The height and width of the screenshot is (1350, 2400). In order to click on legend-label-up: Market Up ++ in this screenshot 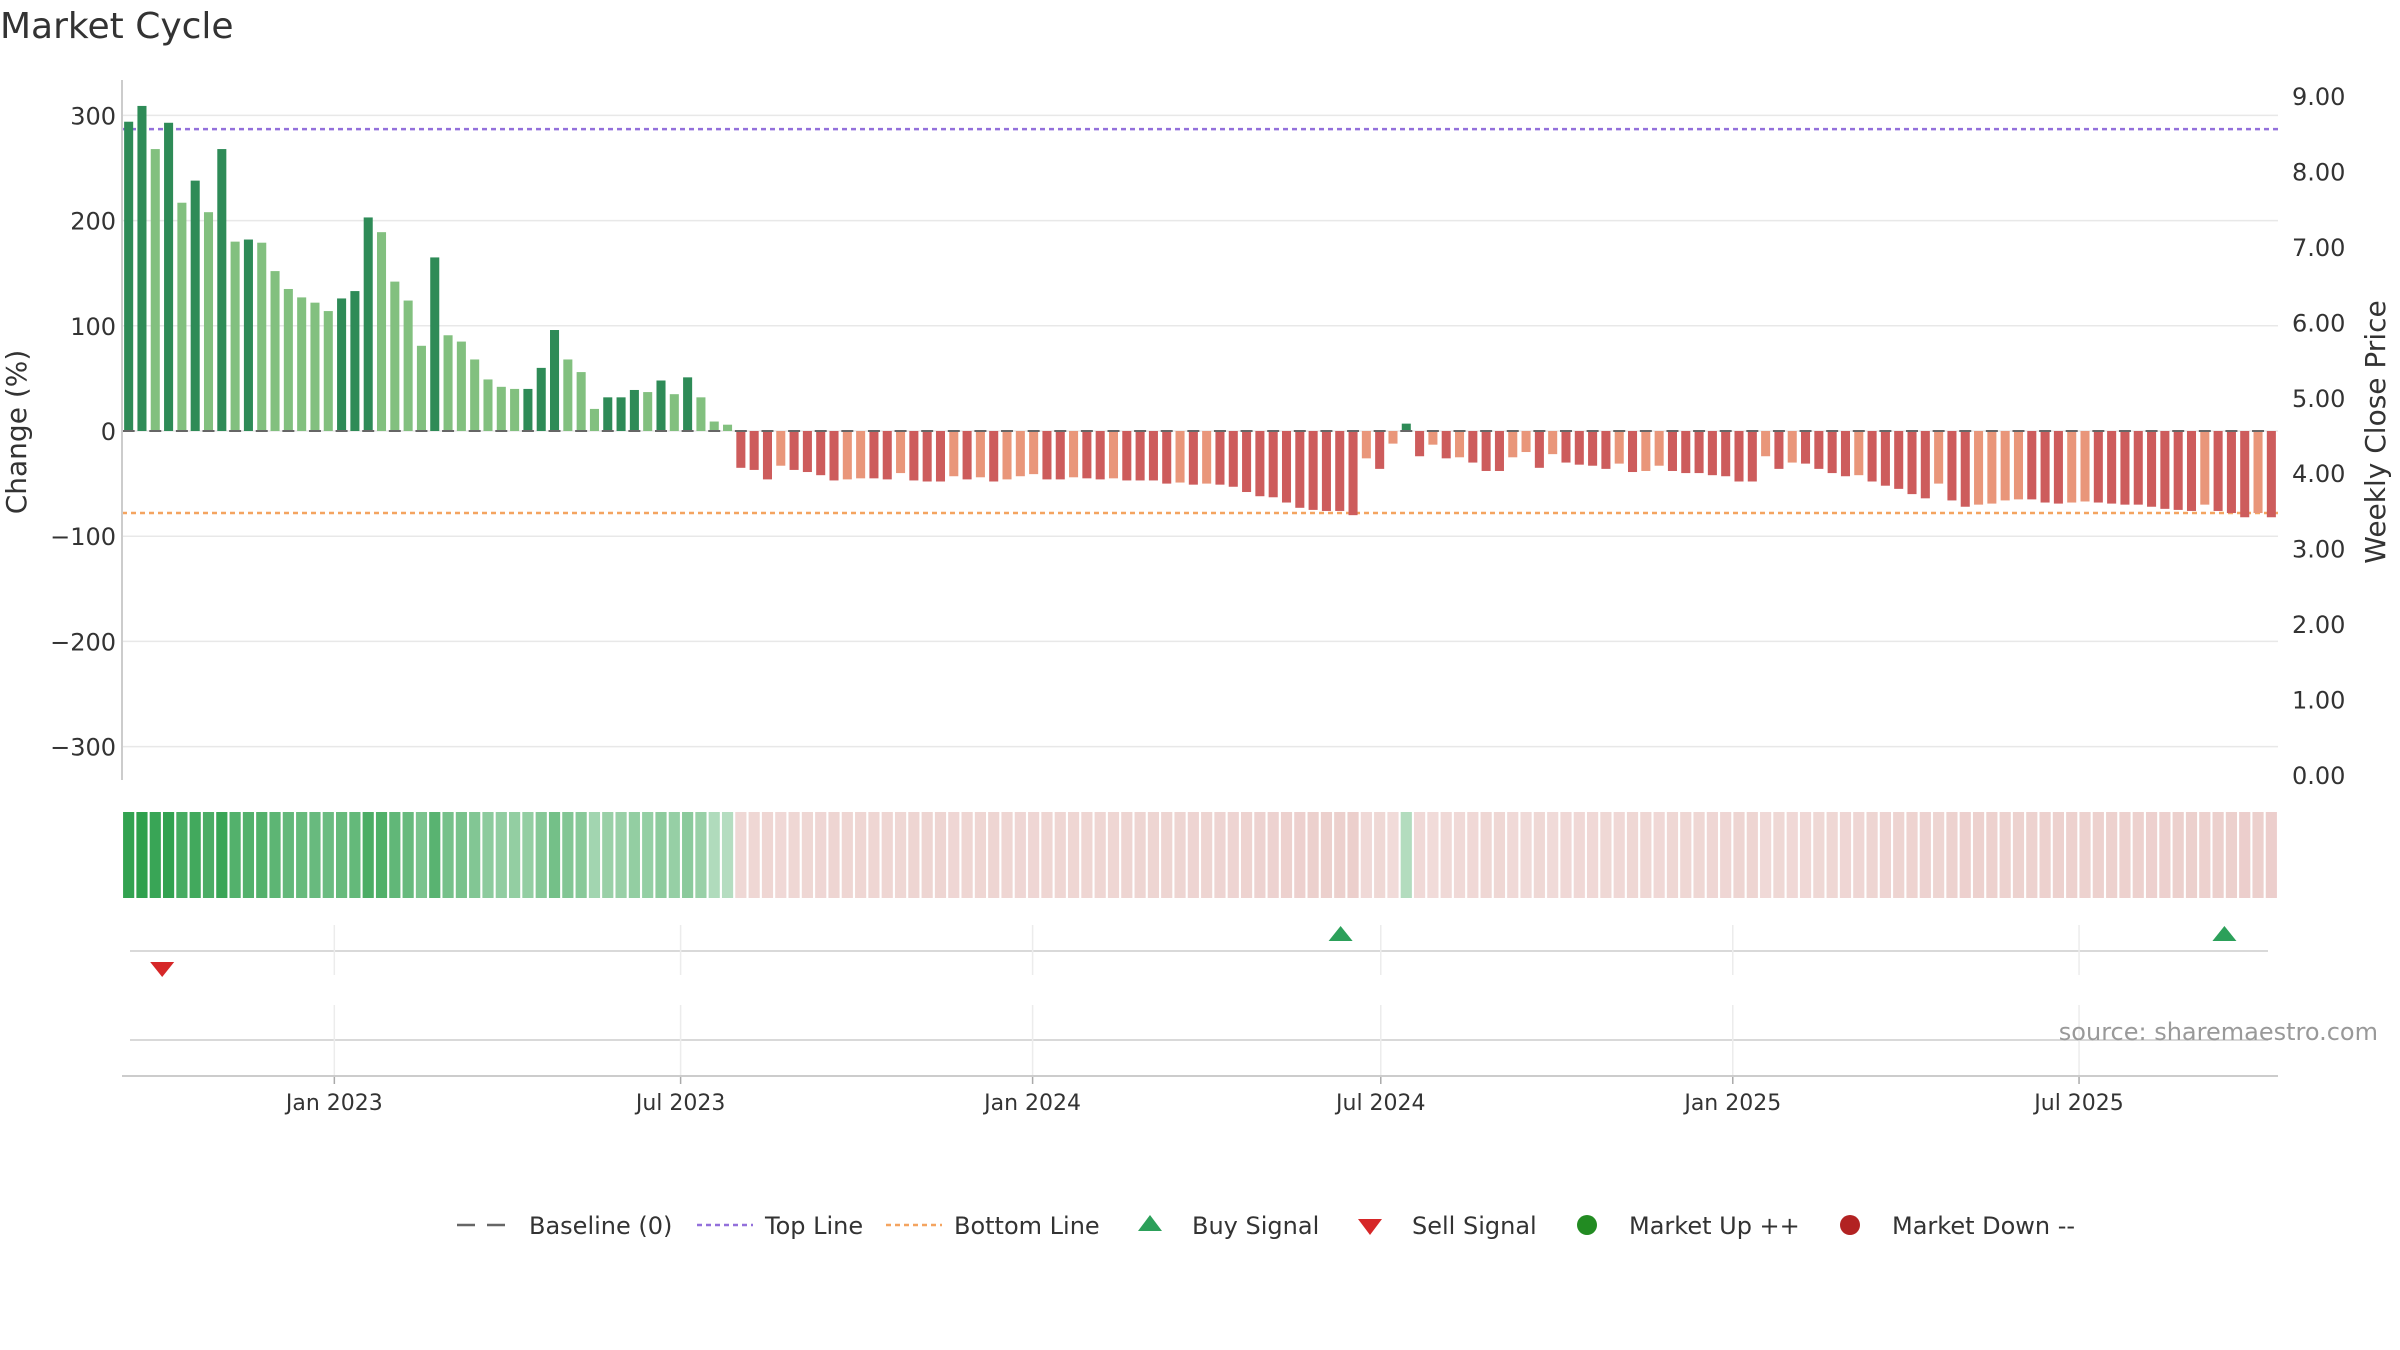, I will do `click(1714, 1226)`.